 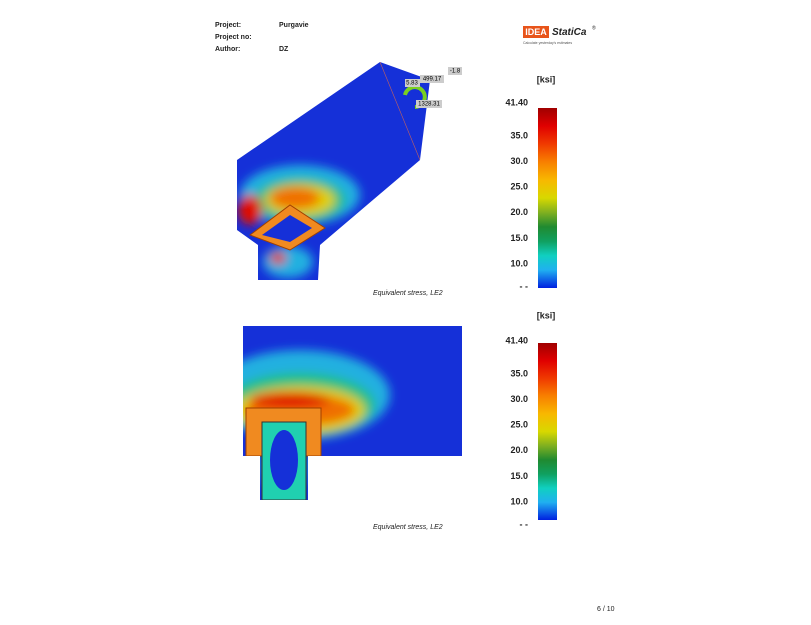 What do you see at coordinates (547, 43) in the screenshot?
I see `logo-tagline: Calculate yesterday's estimates` at bounding box center [547, 43].